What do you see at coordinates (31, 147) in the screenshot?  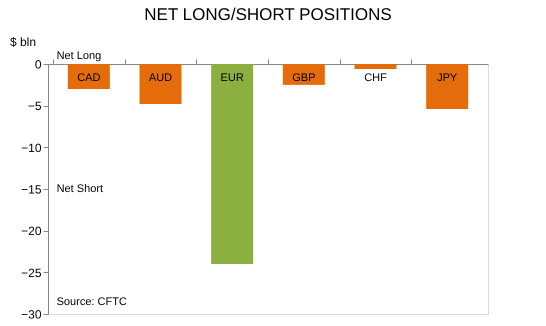 I see `y-tick-label: −10` at bounding box center [31, 147].